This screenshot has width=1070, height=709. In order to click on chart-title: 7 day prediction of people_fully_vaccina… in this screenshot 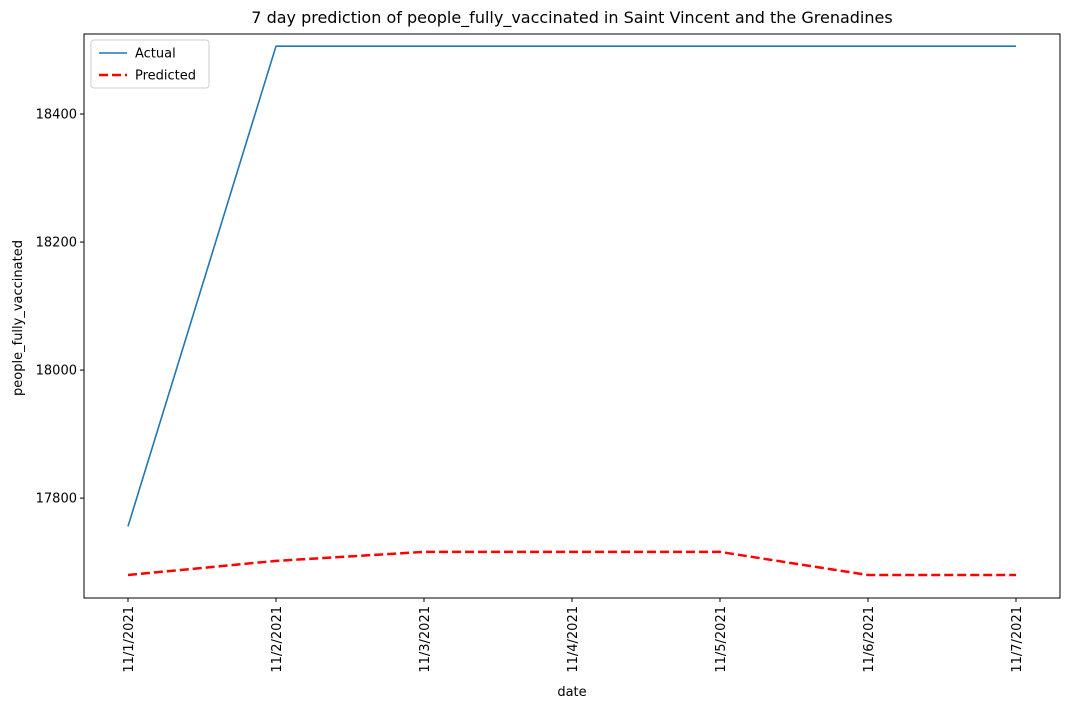, I will do `click(571, 18)`.